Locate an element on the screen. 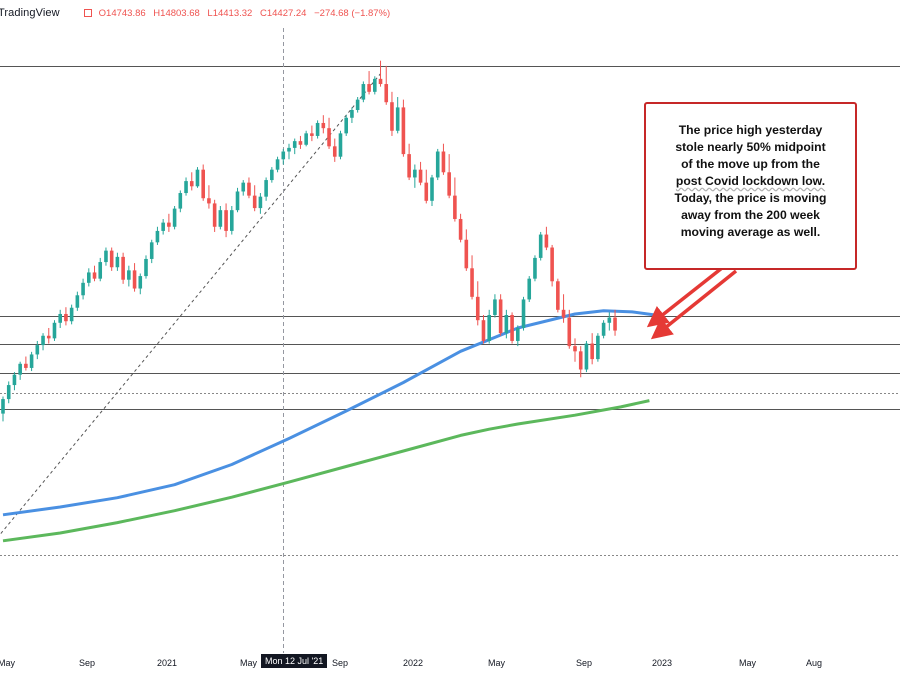 The image size is (900, 676). annotation-line: post Covid lockdown low. is located at coordinates (750, 181).